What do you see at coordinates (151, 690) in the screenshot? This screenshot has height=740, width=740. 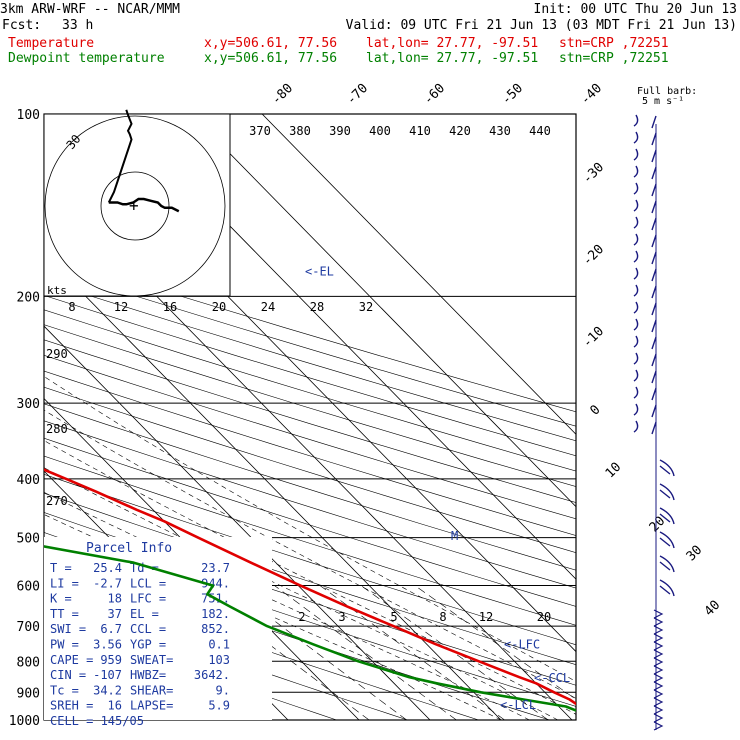 I see `parcel-cell: SHEAR=` at bounding box center [151, 690].